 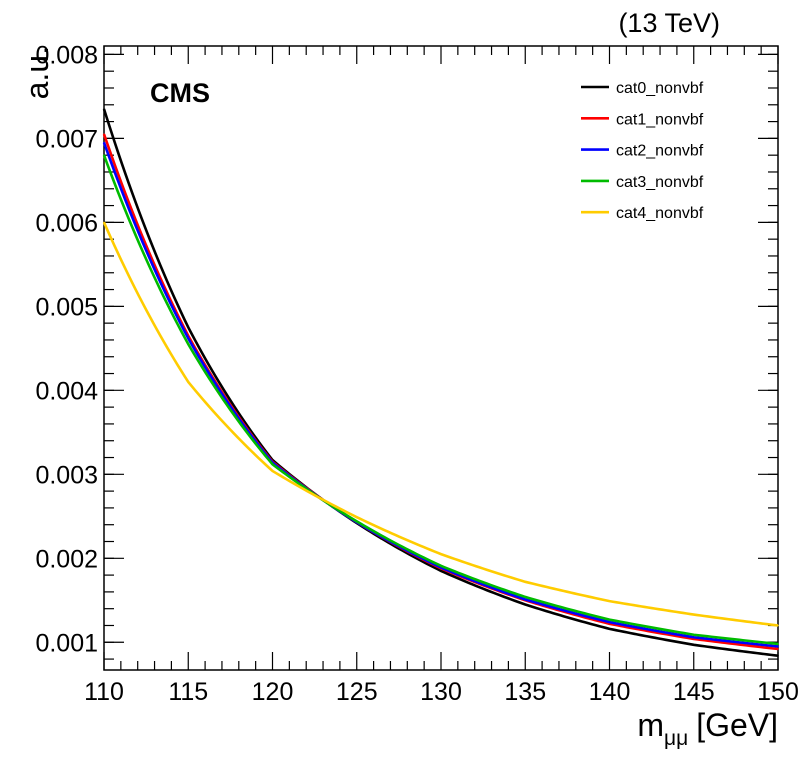 What do you see at coordinates (676, 738) in the screenshot?
I see `x-axis-title-subscript: μμ` at bounding box center [676, 738].